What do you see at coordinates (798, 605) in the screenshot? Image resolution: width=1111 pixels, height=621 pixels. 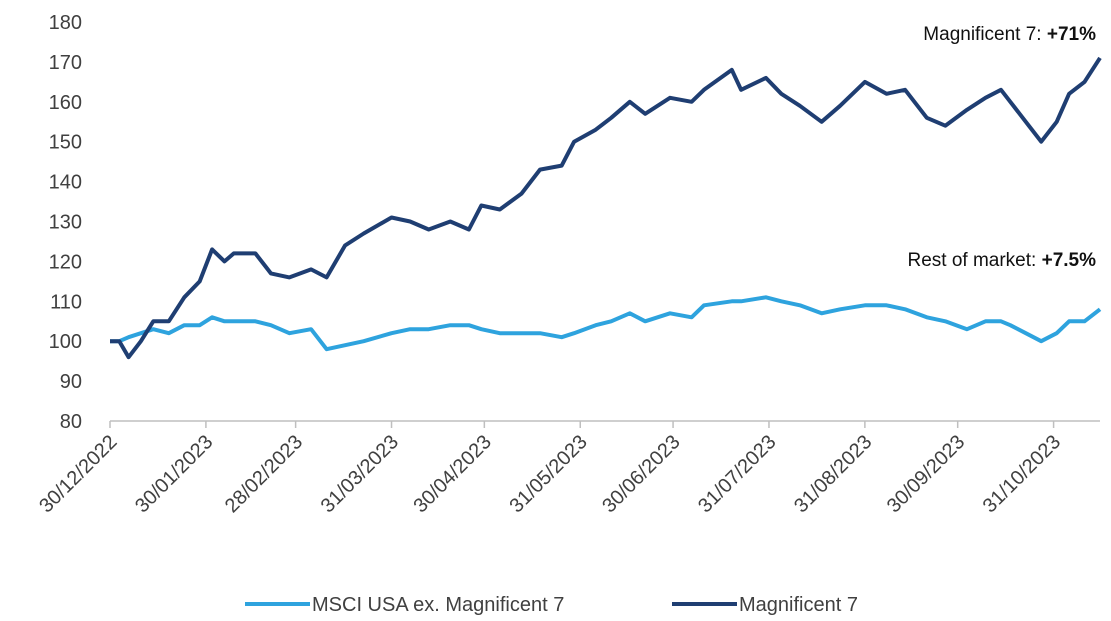 I see `legend-label: Magnificent 7` at bounding box center [798, 605].